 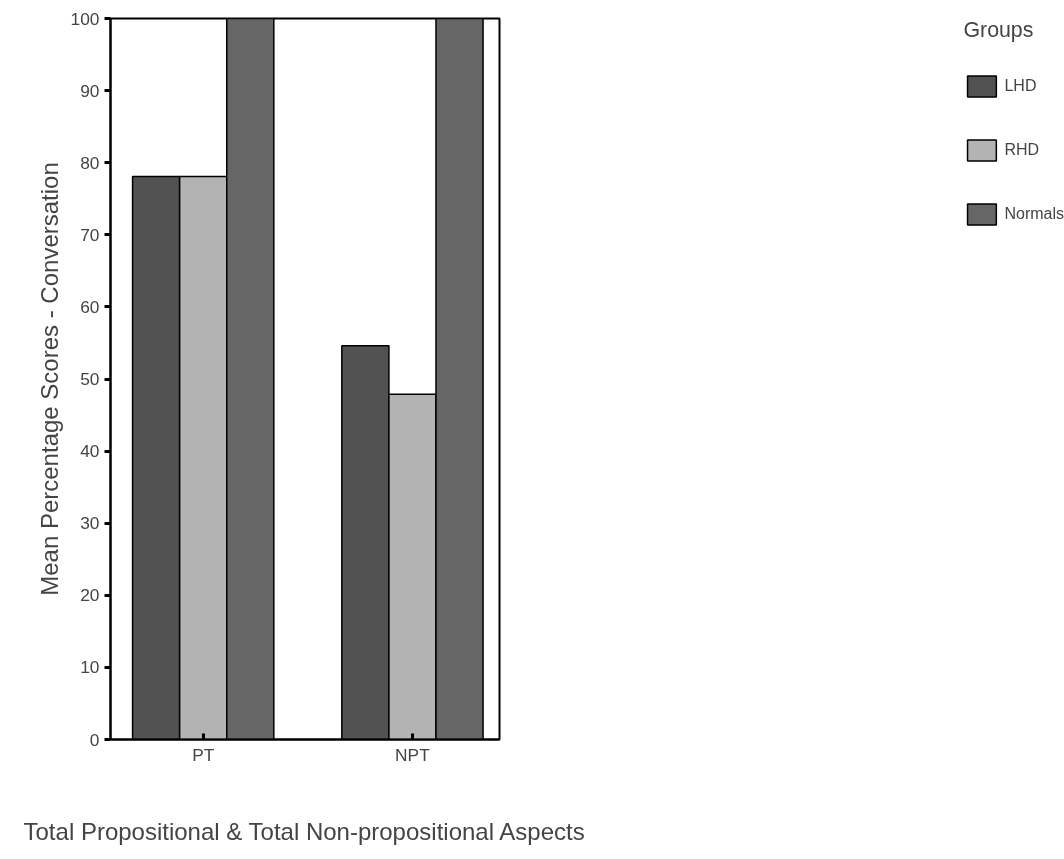 What do you see at coordinates (90, 667) in the screenshot?
I see `y-tick-label: 10` at bounding box center [90, 667].